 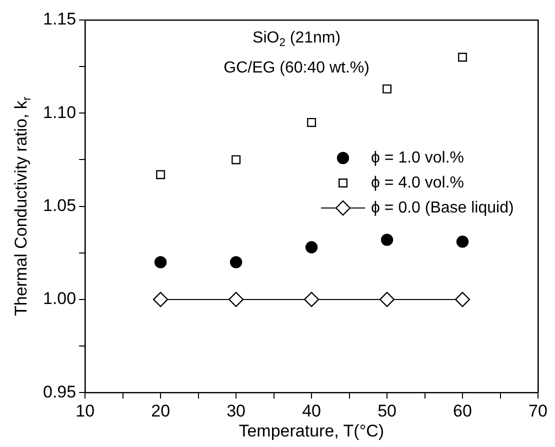 I want to click on x-tick-label: 50, so click(x=387, y=410).